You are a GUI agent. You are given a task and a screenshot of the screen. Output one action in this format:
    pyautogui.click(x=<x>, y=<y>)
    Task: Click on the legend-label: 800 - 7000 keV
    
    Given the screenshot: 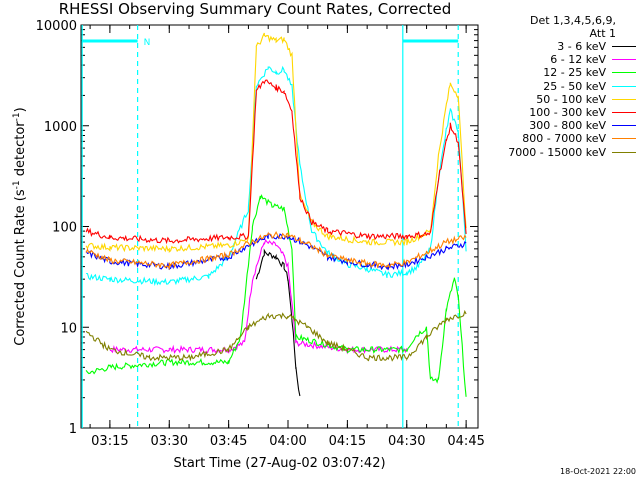 What is the action you would take?
    pyautogui.click(x=564, y=139)
    